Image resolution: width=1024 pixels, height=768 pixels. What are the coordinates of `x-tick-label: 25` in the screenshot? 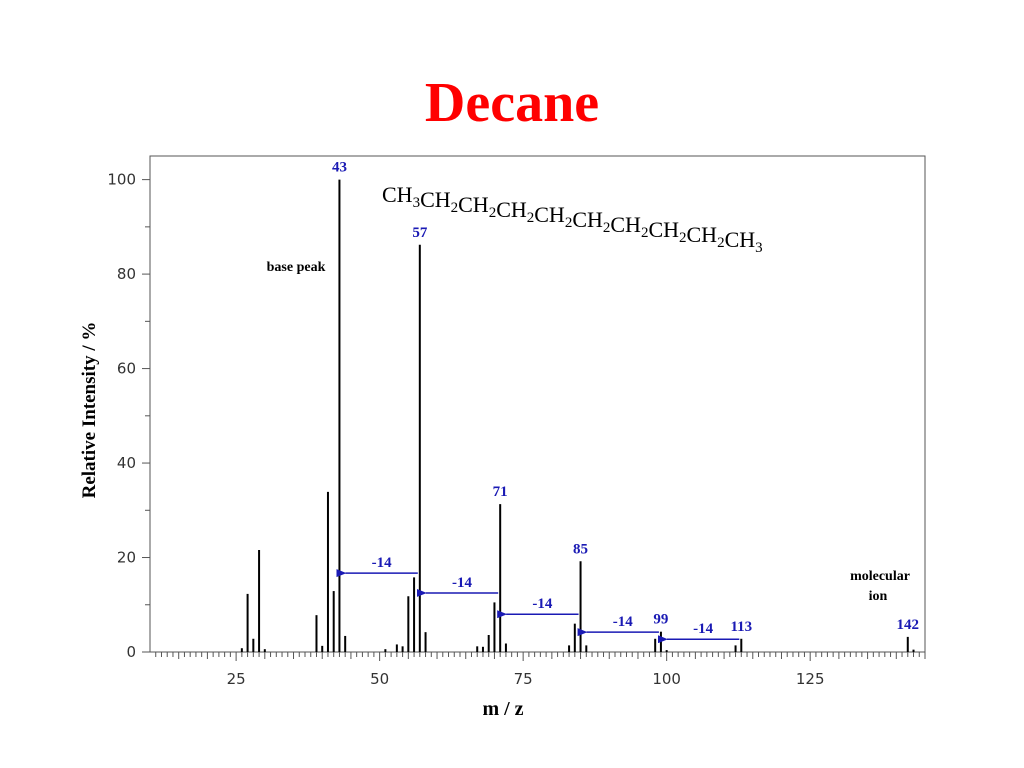 It's located at (236, 679).